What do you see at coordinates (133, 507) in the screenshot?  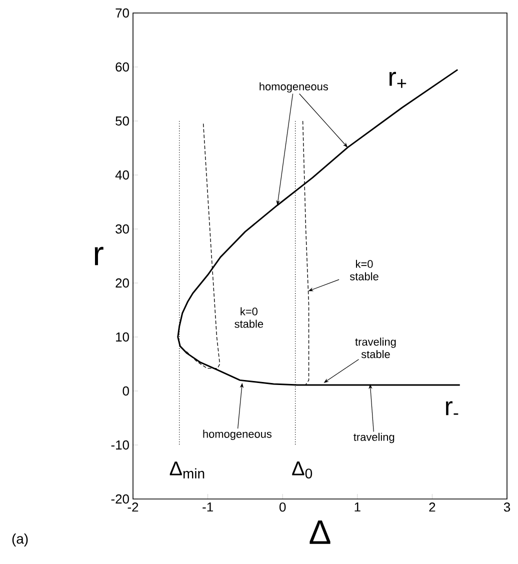 I see `x-tick-label: -2` at bounding box center [133, 507].